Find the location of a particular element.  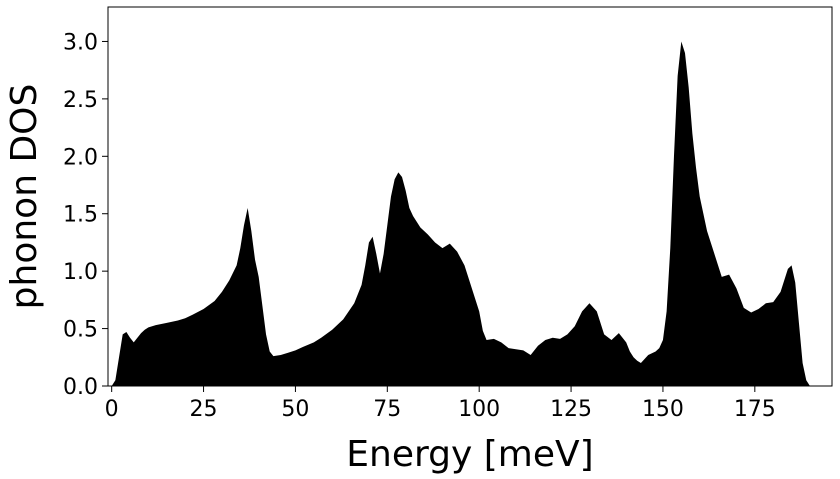

x-tick-label: 100 is located at coordinates (479, 409).